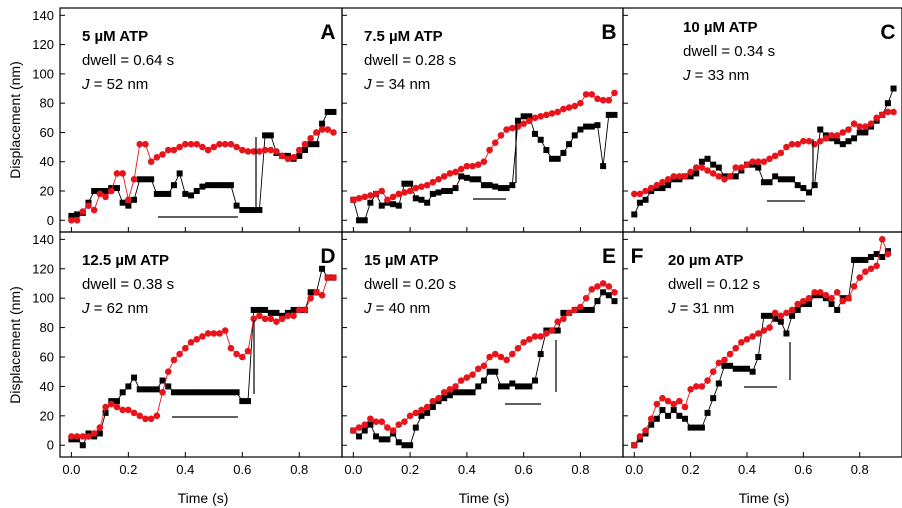 The height and width of the screenshot is (508, 902). What do you see at coordinates (47, 357) in the screenshot?
I see `y-tick-label: 60` at bounding box center [47, 357].